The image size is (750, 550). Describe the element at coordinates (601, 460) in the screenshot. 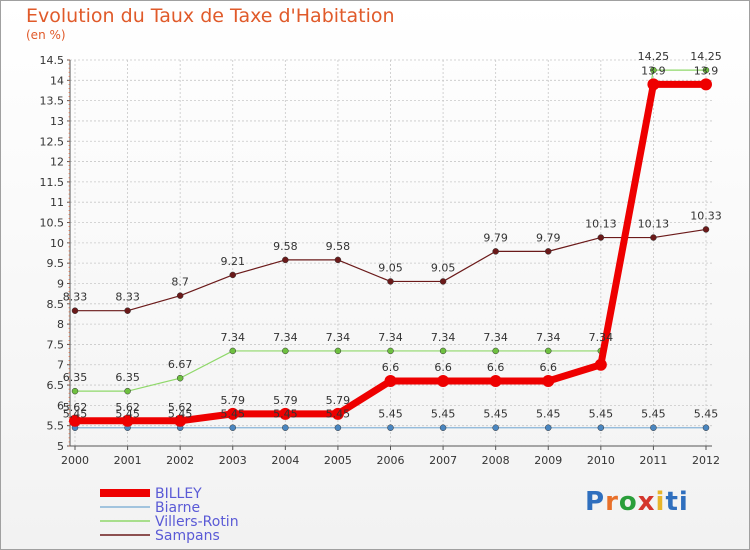

I see `x-tick-label: 2010` at that location.